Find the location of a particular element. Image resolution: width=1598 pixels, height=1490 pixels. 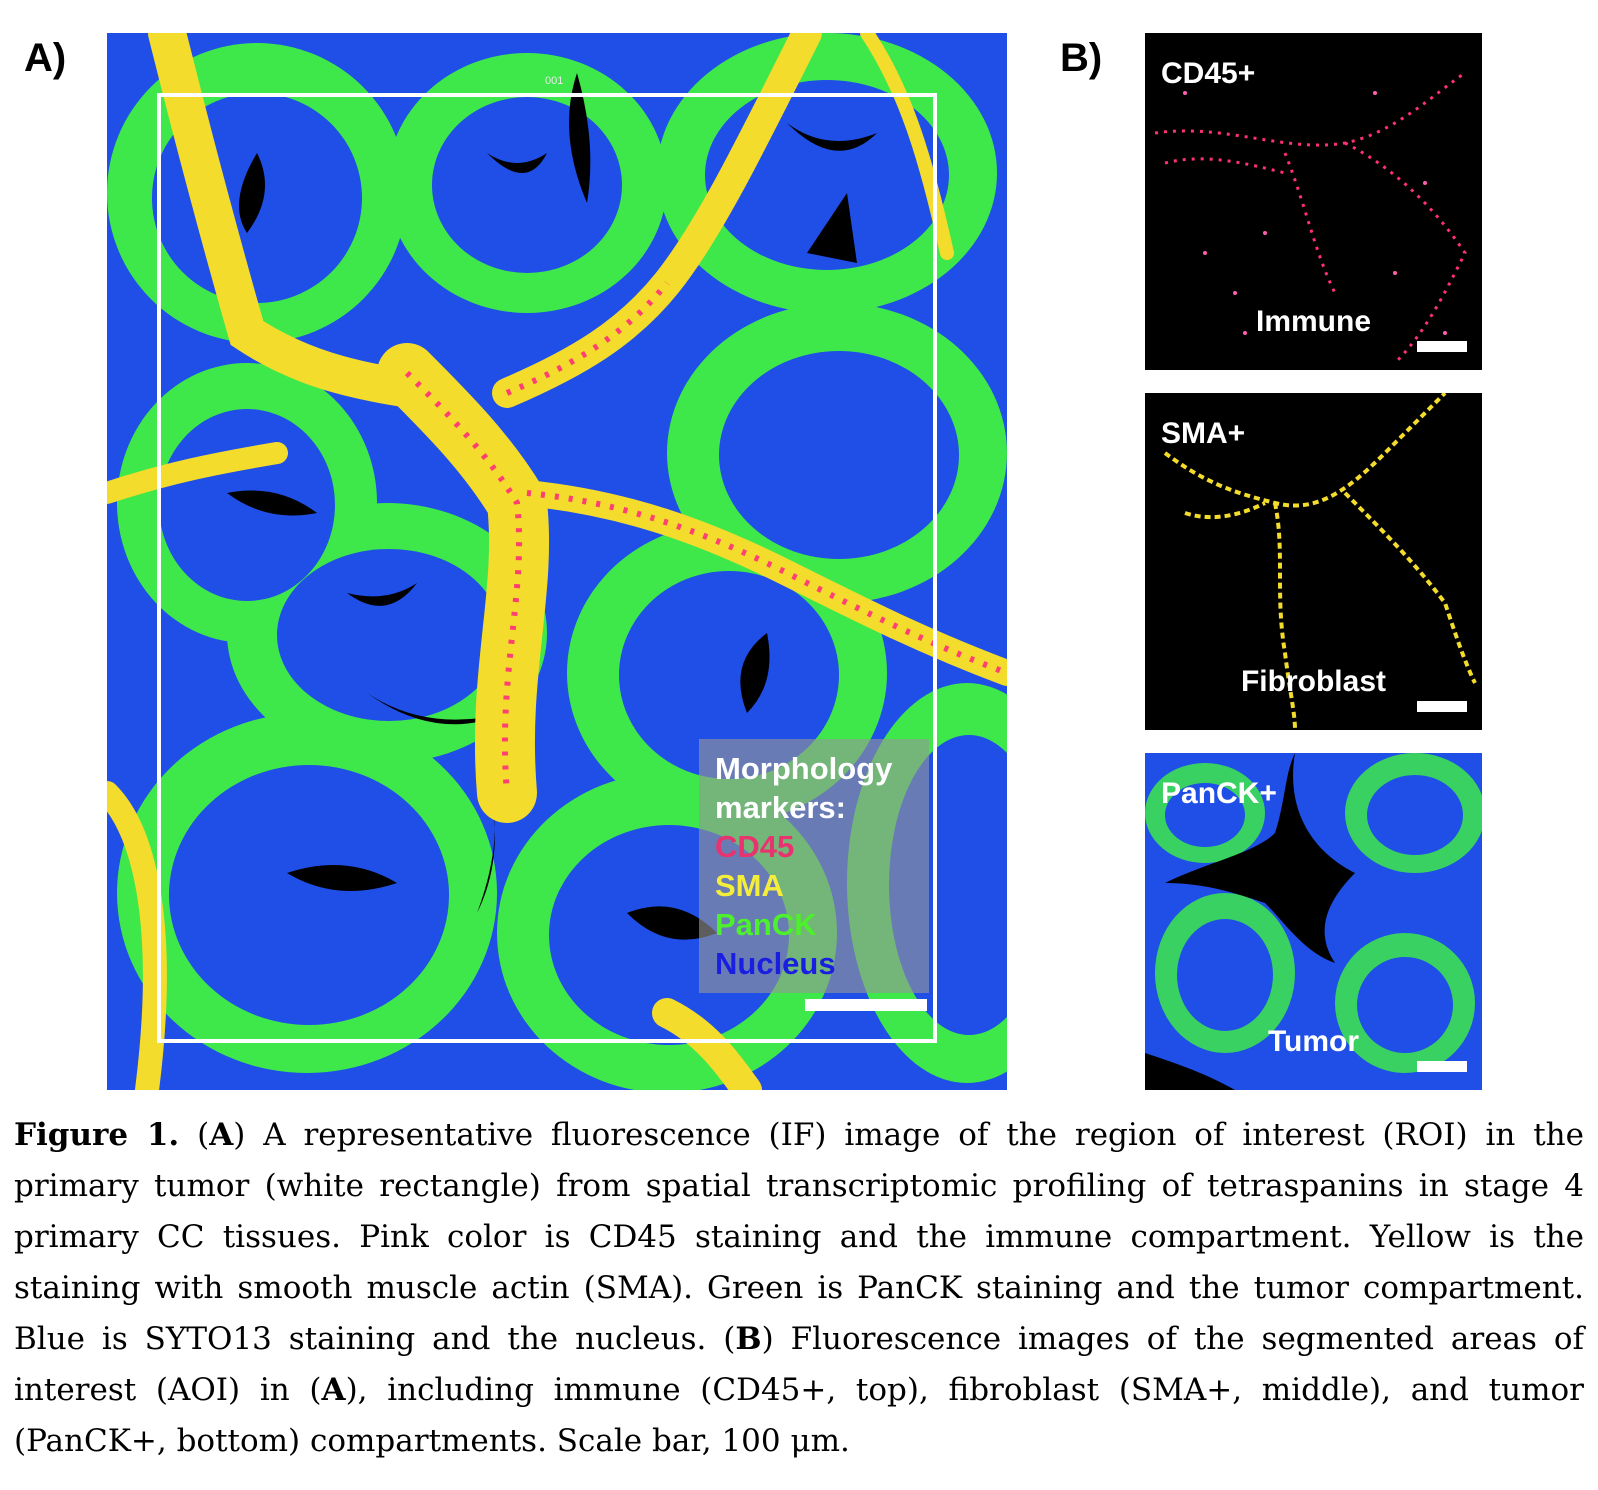

legend-title: Morphology markers: is located at coordinates (804, 788).